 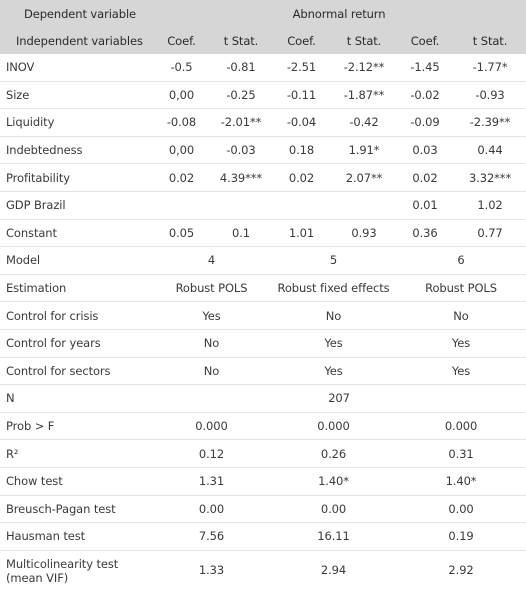 I want to click on model-1-cell: 1.31, so click(x=211, y=481).